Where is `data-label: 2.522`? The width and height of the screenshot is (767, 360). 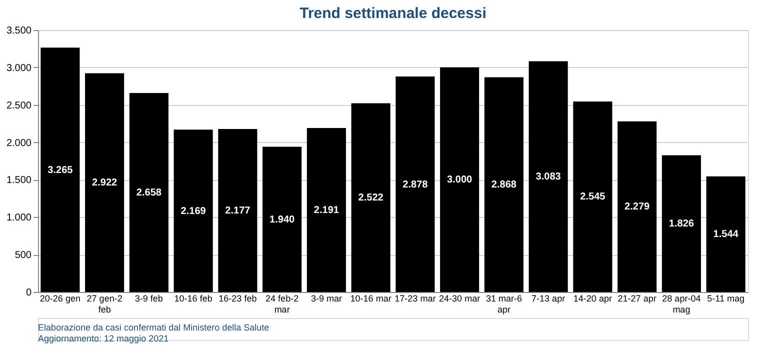
data-label: 2.522 is located at coordinates (371, 198).